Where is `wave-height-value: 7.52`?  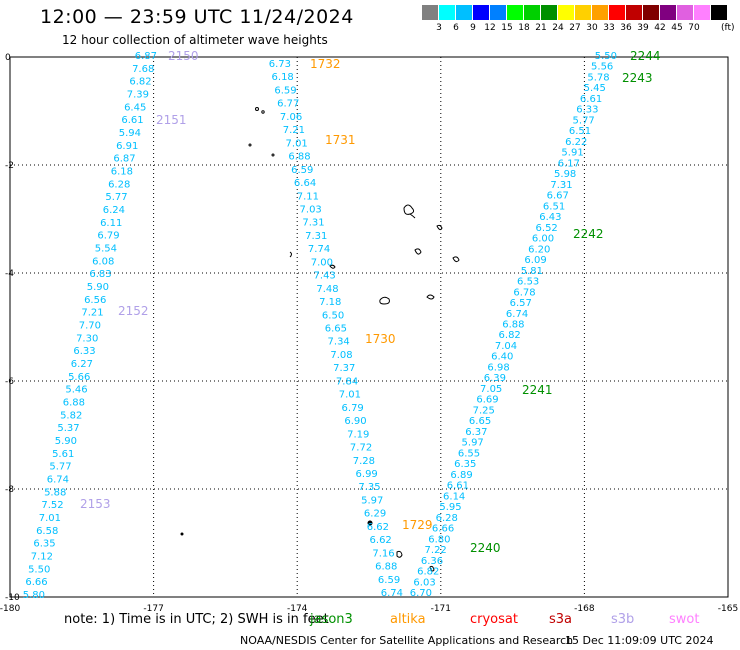
wave-height-value: 7.52 is located at coordinates (52, 505).